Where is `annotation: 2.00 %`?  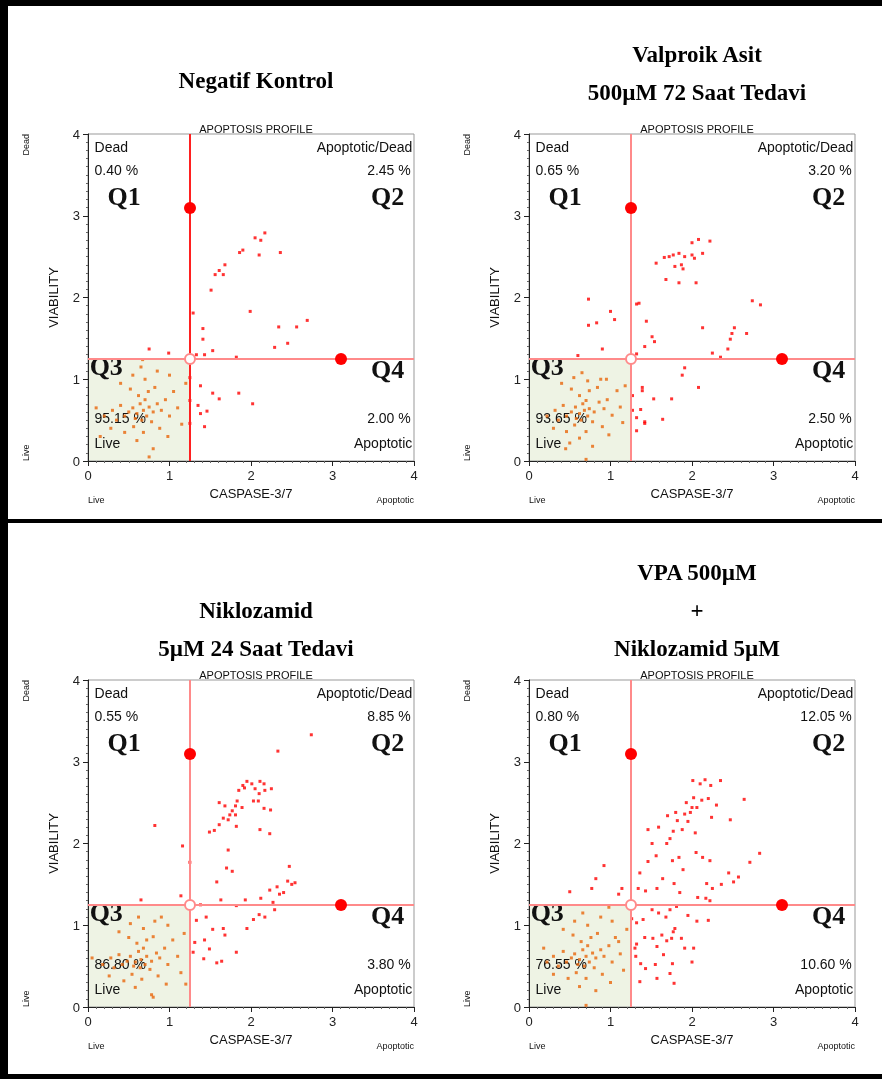 annotation: 2.00 % is located at coordinates (389, 418).